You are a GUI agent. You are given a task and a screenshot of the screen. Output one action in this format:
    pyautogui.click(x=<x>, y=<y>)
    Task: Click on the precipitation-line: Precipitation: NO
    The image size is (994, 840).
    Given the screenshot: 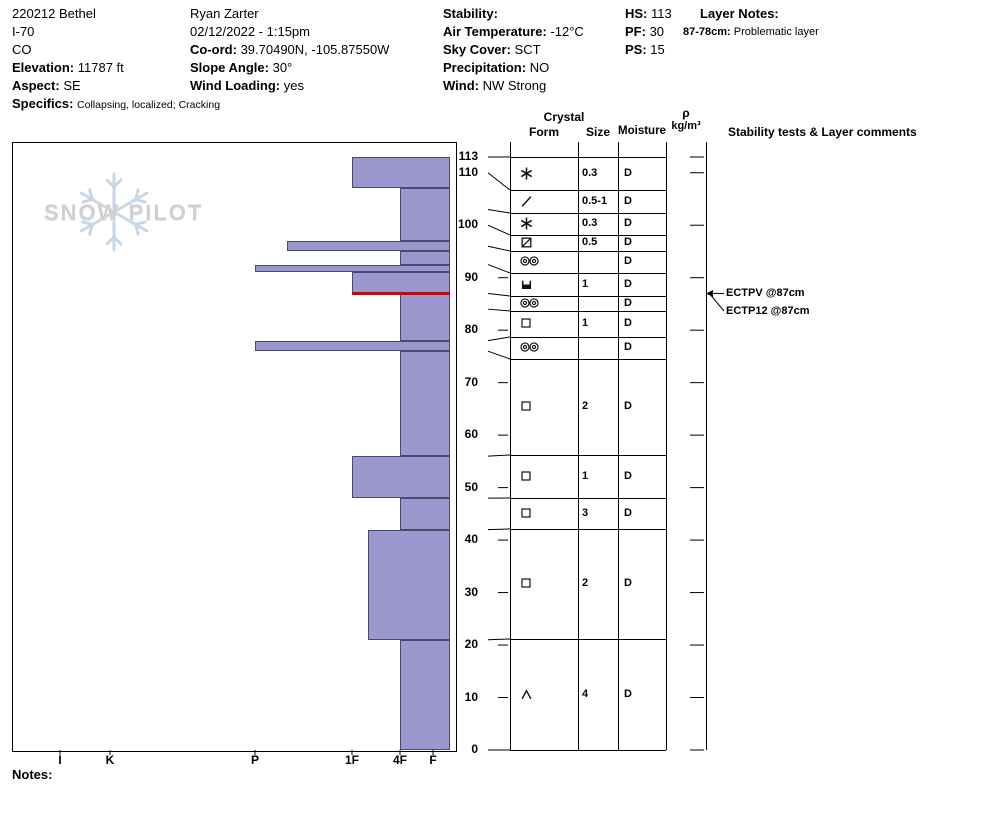 What is the action you would take?
    pyautogui.click(x=513, y=68)
    